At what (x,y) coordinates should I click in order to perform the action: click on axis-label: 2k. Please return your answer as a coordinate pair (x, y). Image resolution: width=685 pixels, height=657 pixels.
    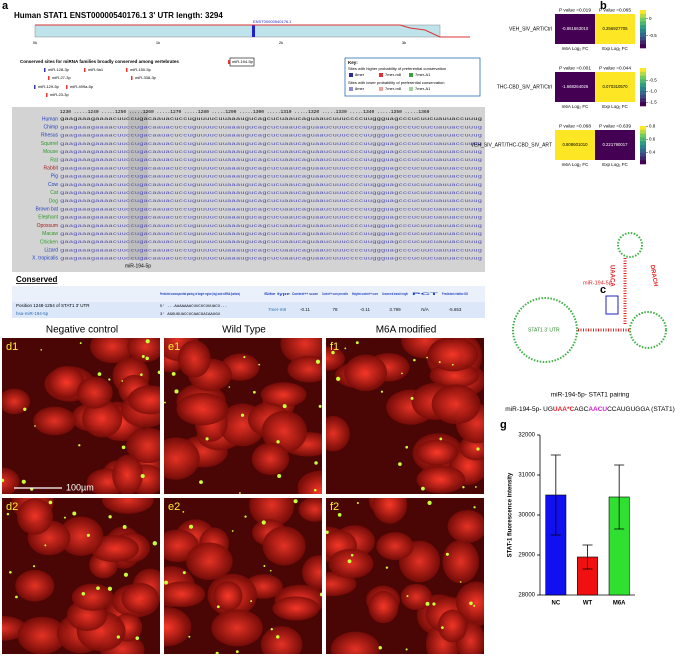
    Looking at the image, I should click on (281, 42).